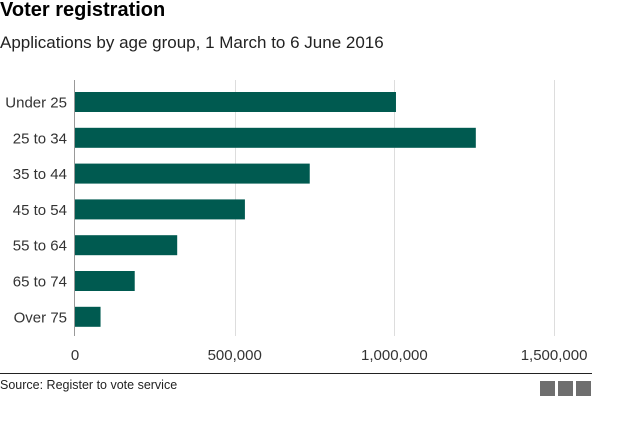  I want to click on category-label: 35 to 44, so click(40, 174).